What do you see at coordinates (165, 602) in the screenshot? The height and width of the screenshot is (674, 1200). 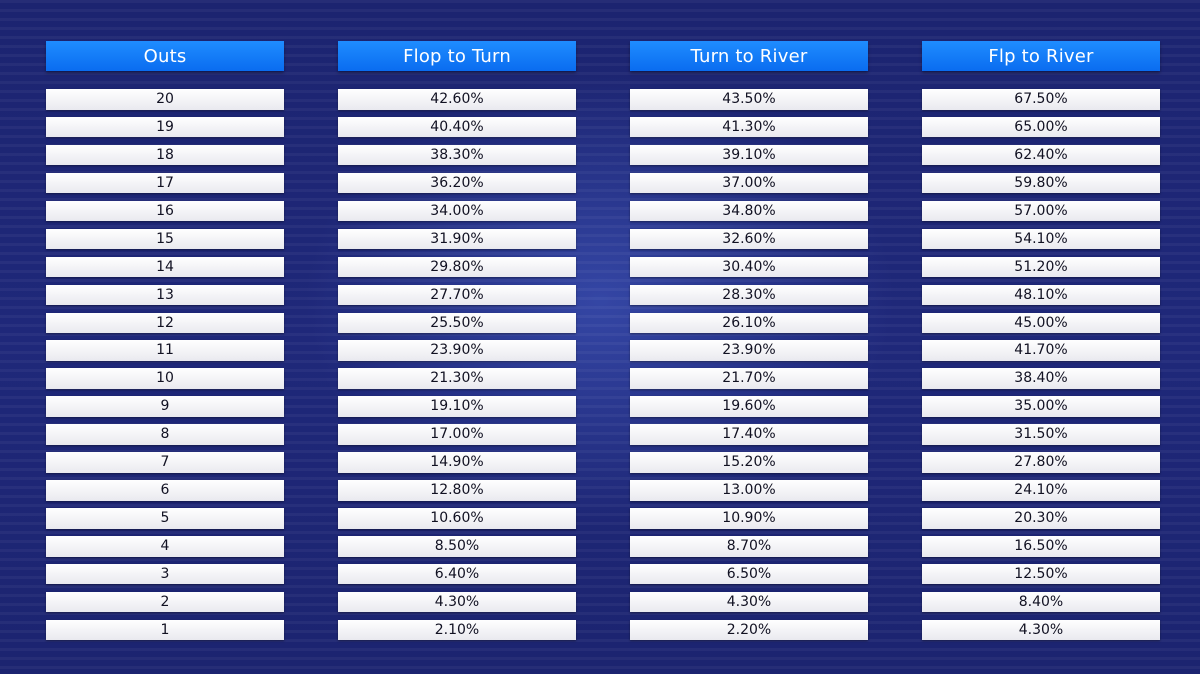 I see `table-cell: 2` at bounding box center [165, 602].